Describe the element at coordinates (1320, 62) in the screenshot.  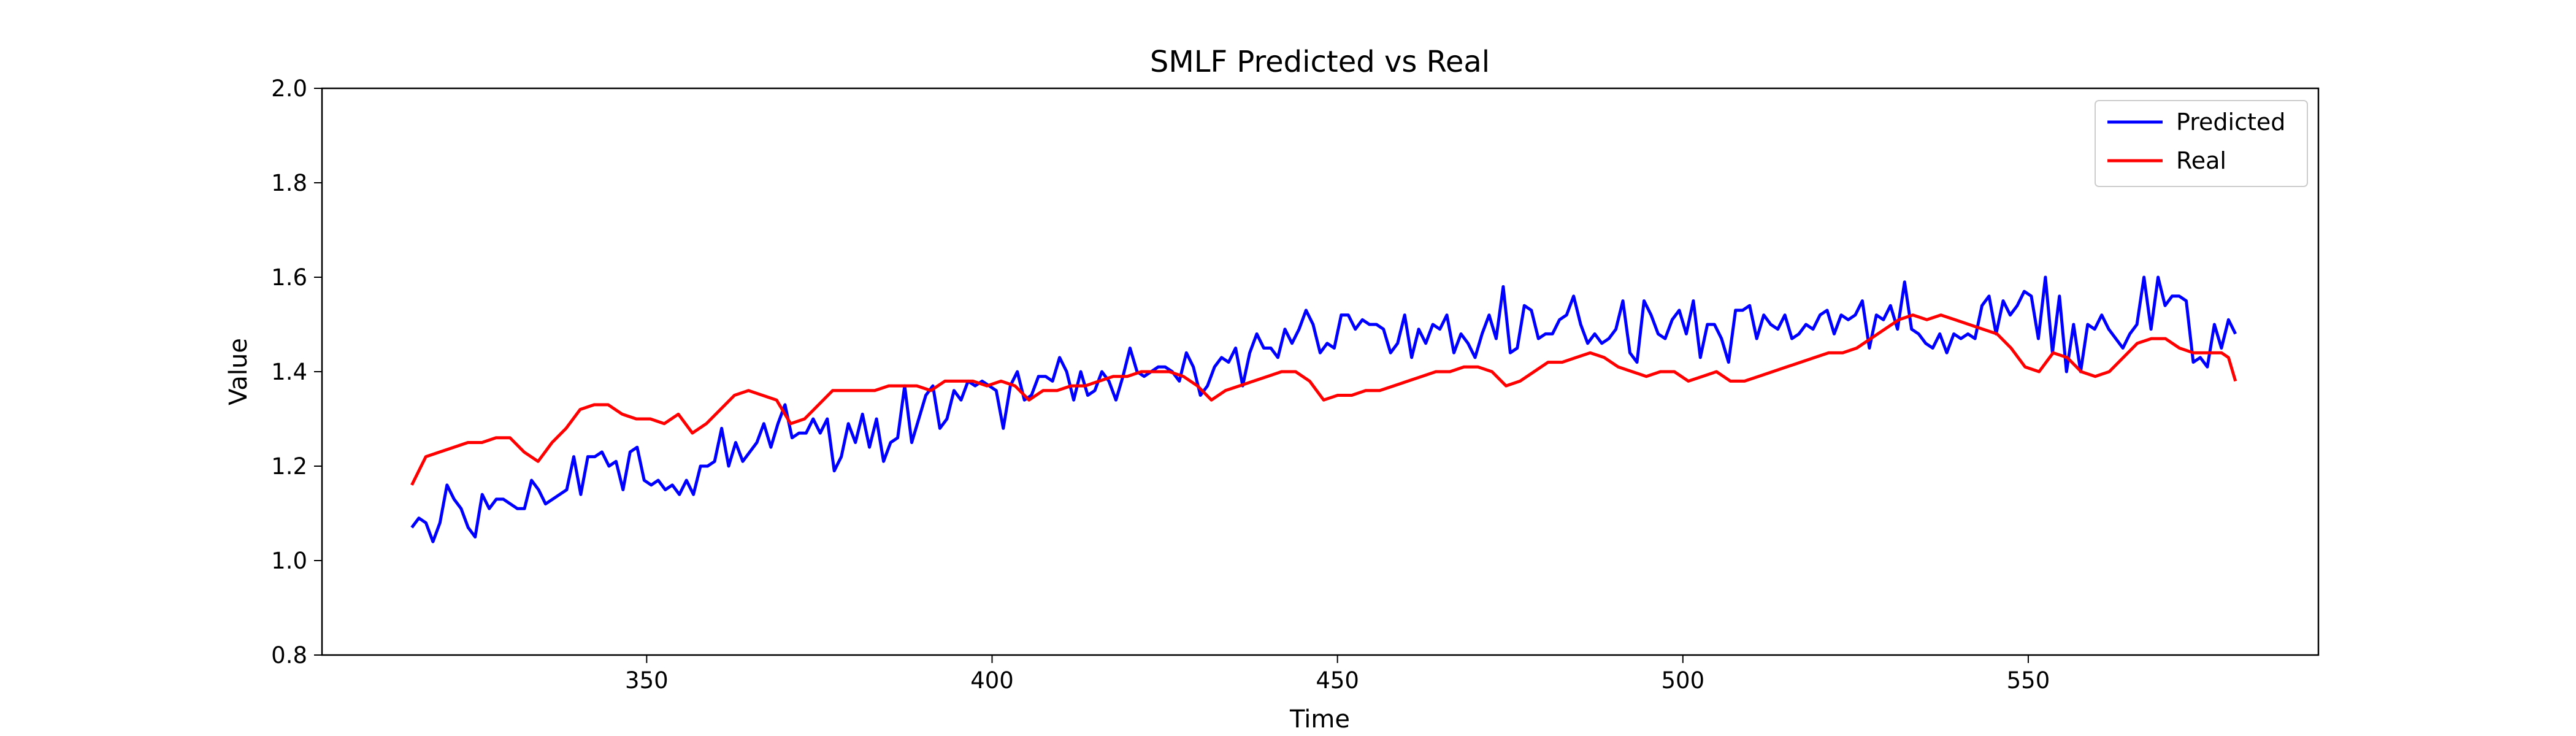
I see `chart-title: SMLF Predicted vs Real` at that location.